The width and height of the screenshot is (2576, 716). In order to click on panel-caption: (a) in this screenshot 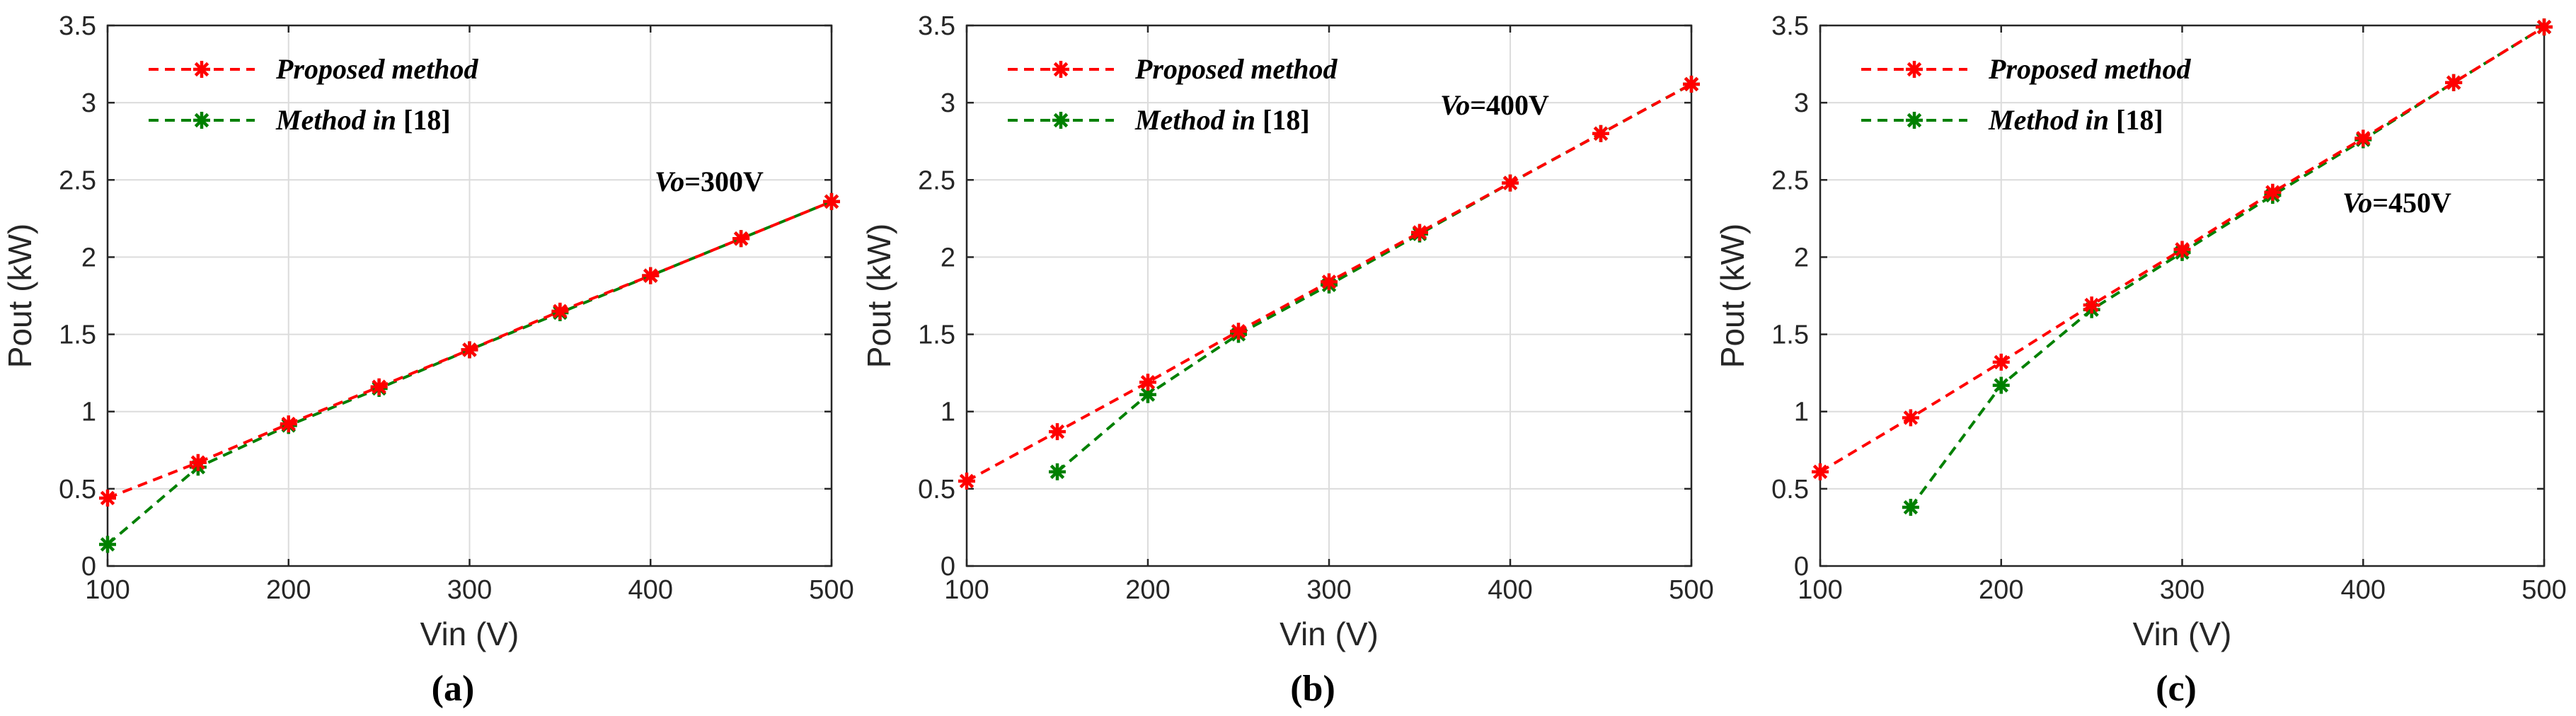, I will do `click(454, 689)`.